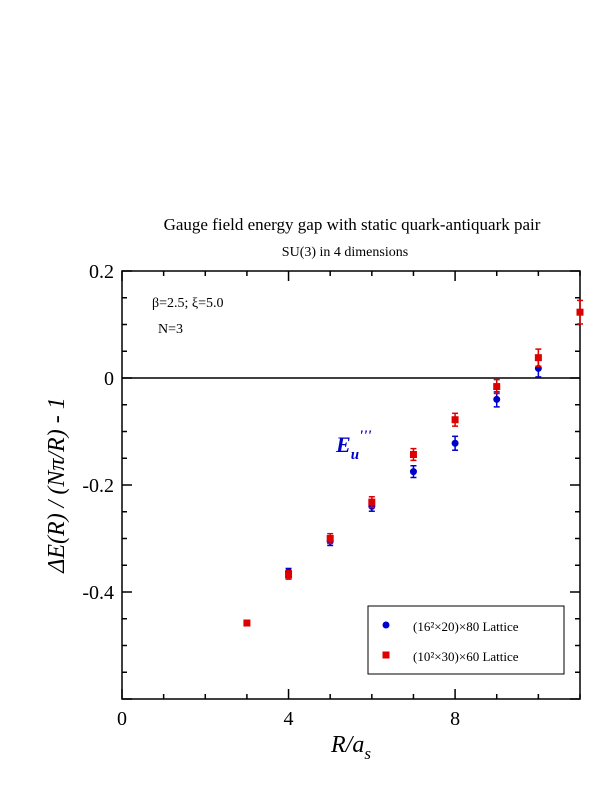 This screenshot has width=612, height=792. Describe the element at coordinates (289, 719) in the screenshot. I see `x-tick-label: 4` at that location.